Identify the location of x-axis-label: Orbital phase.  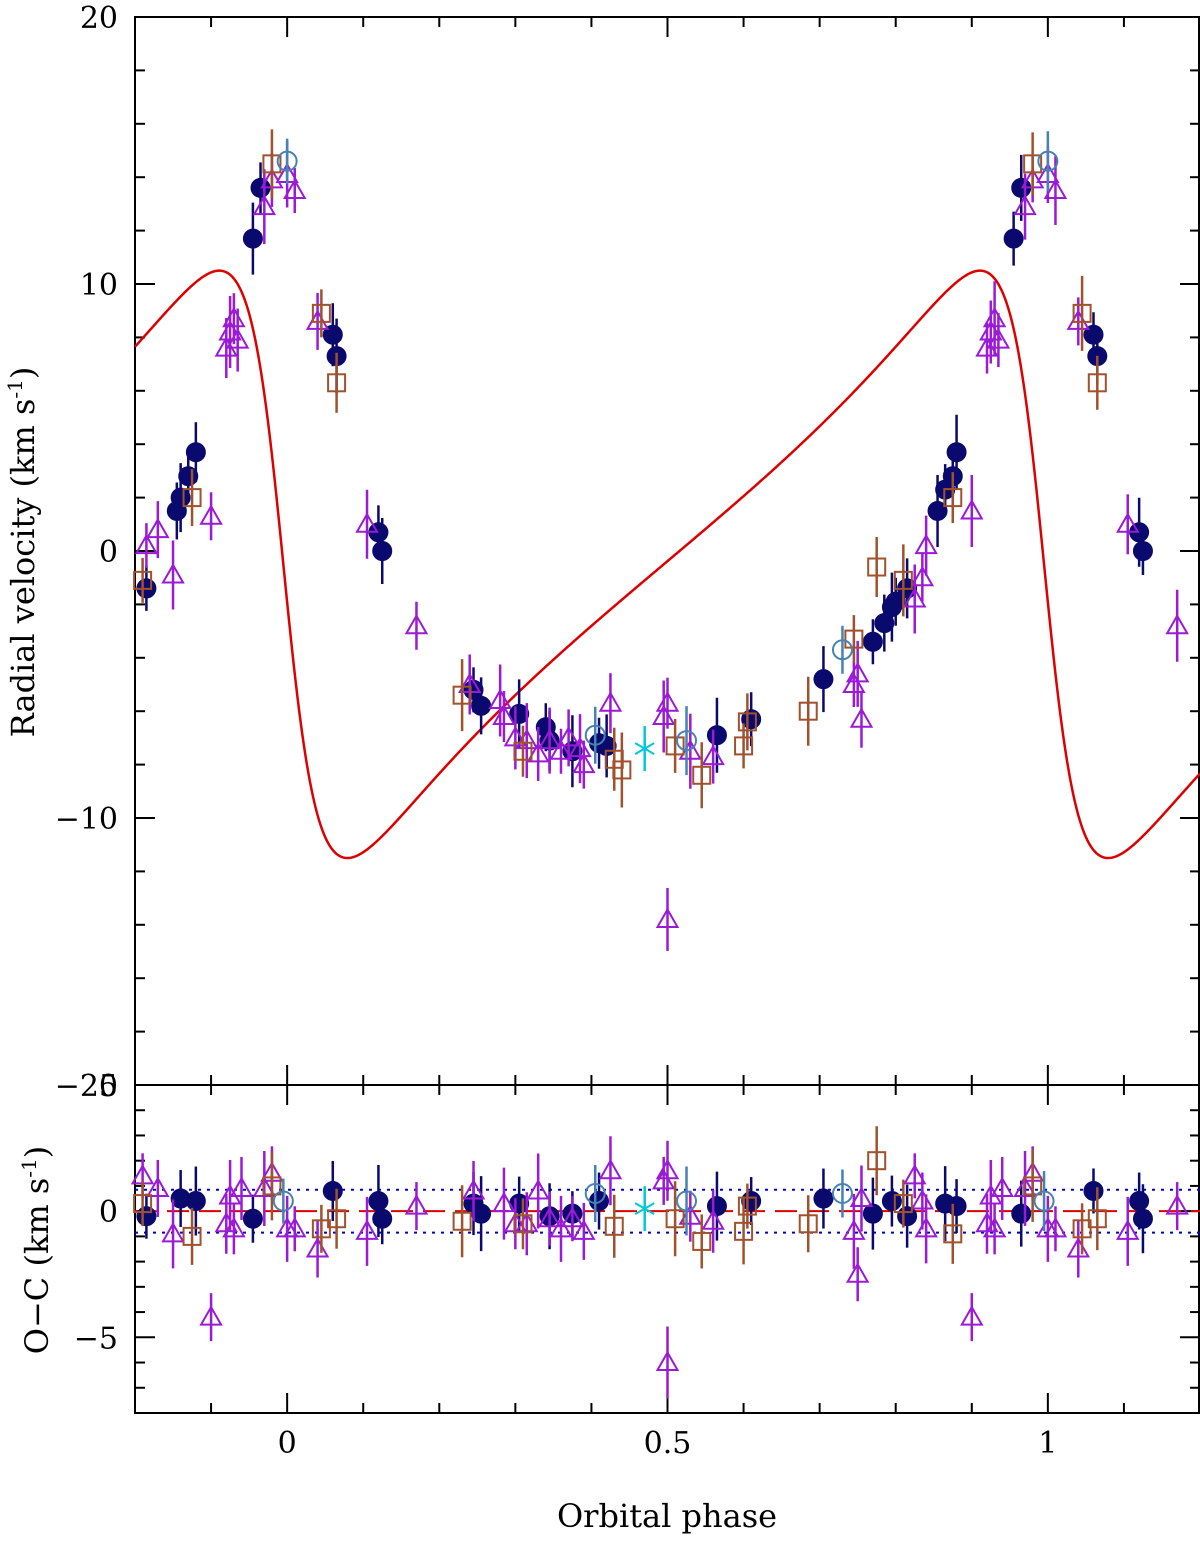
(667, 1516).